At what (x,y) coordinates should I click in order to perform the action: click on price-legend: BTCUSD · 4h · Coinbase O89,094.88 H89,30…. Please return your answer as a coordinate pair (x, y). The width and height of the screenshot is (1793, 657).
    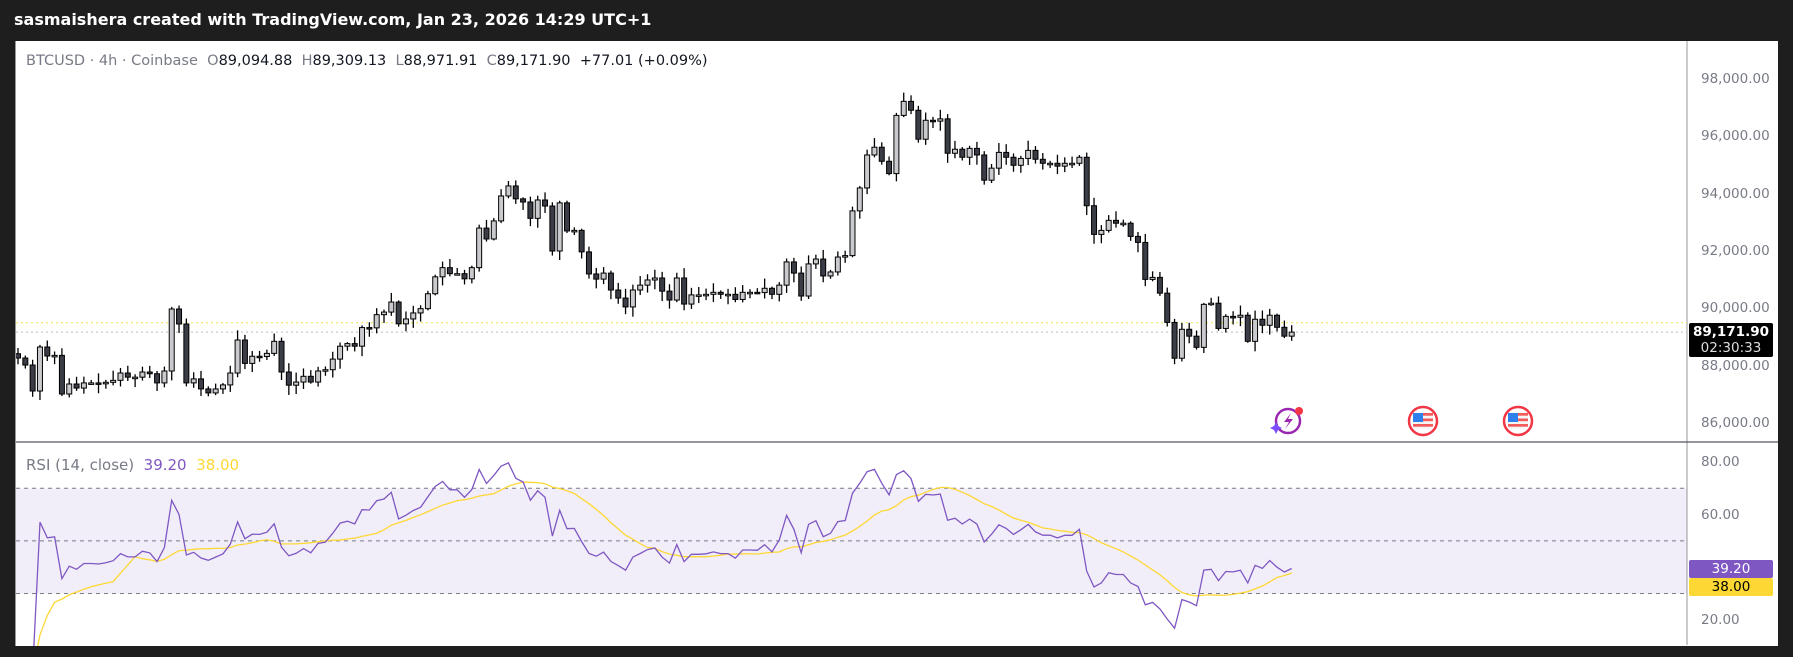
    Looking at the image, I should click on (367, 61).